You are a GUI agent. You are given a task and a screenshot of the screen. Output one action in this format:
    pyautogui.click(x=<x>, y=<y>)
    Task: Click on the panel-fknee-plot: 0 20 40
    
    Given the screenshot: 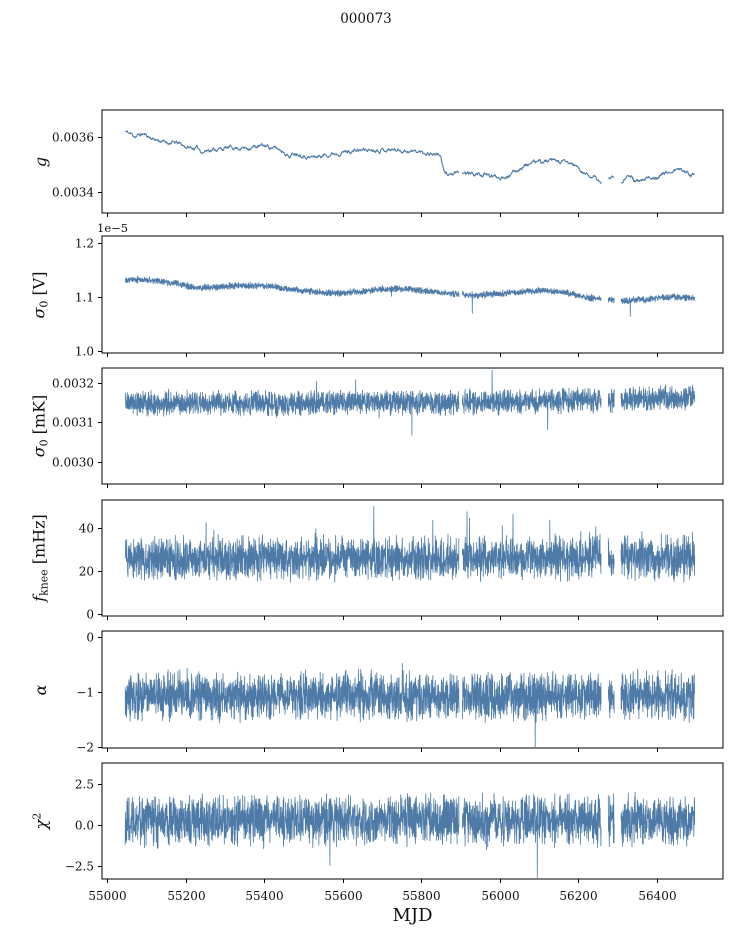 What is the action you would take?
    pyautogui.click(x=401, y=560)
    